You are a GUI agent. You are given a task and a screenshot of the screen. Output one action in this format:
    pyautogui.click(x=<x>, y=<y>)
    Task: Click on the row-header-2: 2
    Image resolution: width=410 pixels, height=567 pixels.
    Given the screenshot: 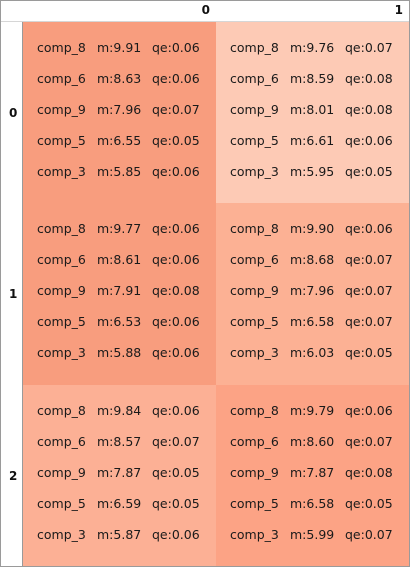 What is the action you would take?
    pyautogui.click(x=11, y=475)
    